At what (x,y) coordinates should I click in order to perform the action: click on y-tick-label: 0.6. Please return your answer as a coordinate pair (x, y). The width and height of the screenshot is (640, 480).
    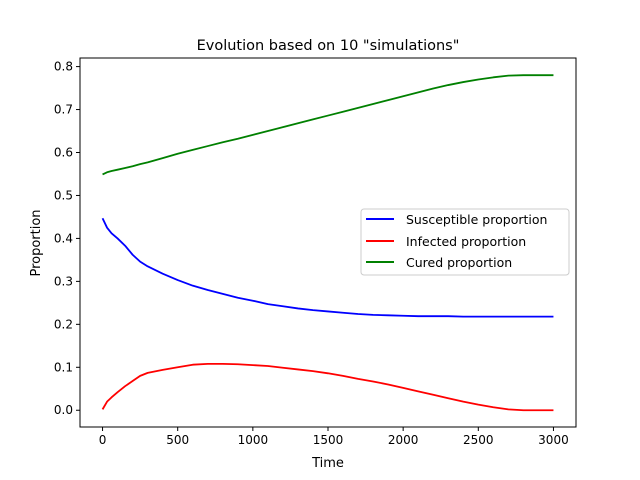
    Looking at the image, I should click on (63, 153).